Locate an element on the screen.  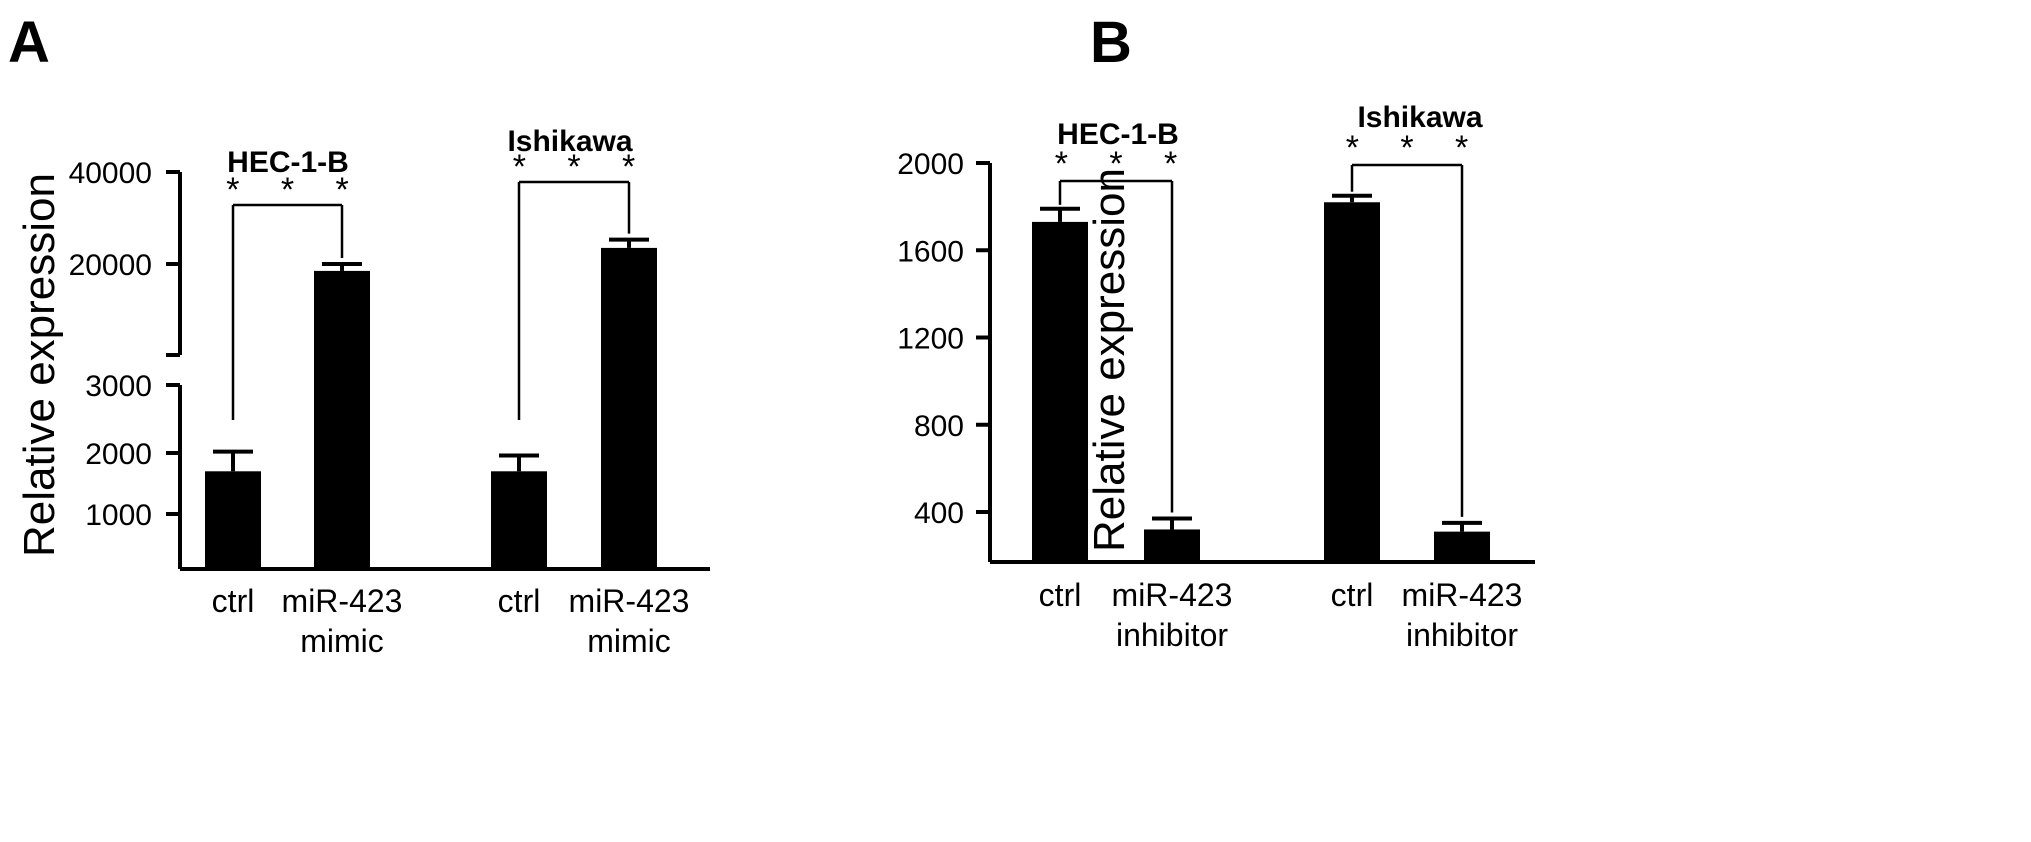
panel-a-ylabel: Relative expression is located at coordinates (39, 365).